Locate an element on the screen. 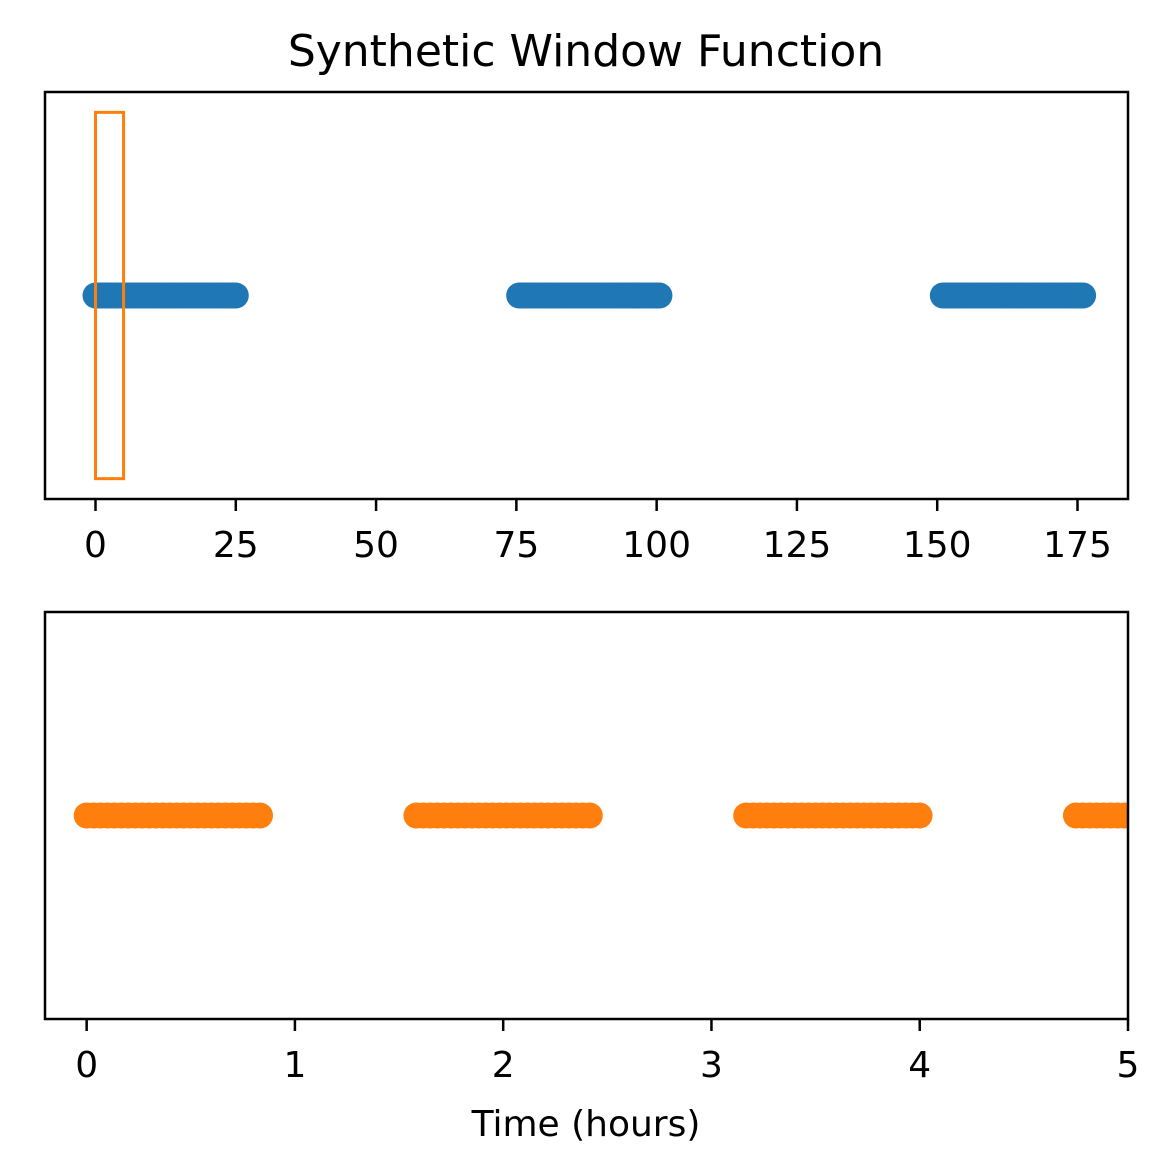 Image resolution: width=1169 pixels, height=1175 pixels. bottom-x-axis-label: Time (hours) is located at coordinates (586, 1124).